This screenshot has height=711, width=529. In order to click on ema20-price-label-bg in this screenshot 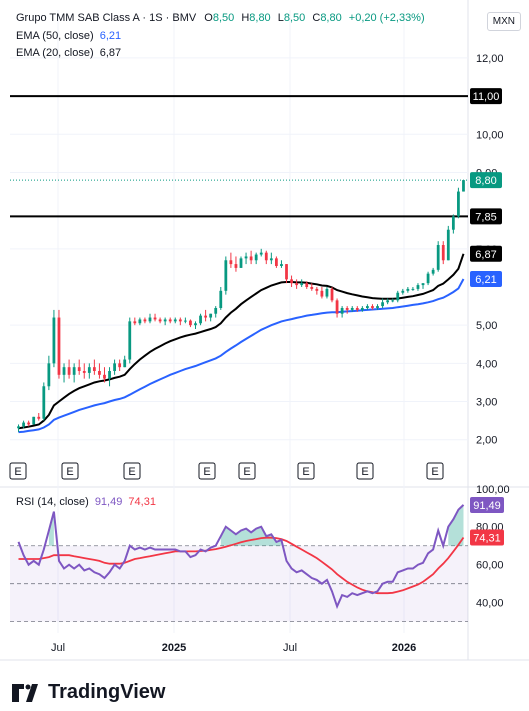, I will do `click(486, 253)`.